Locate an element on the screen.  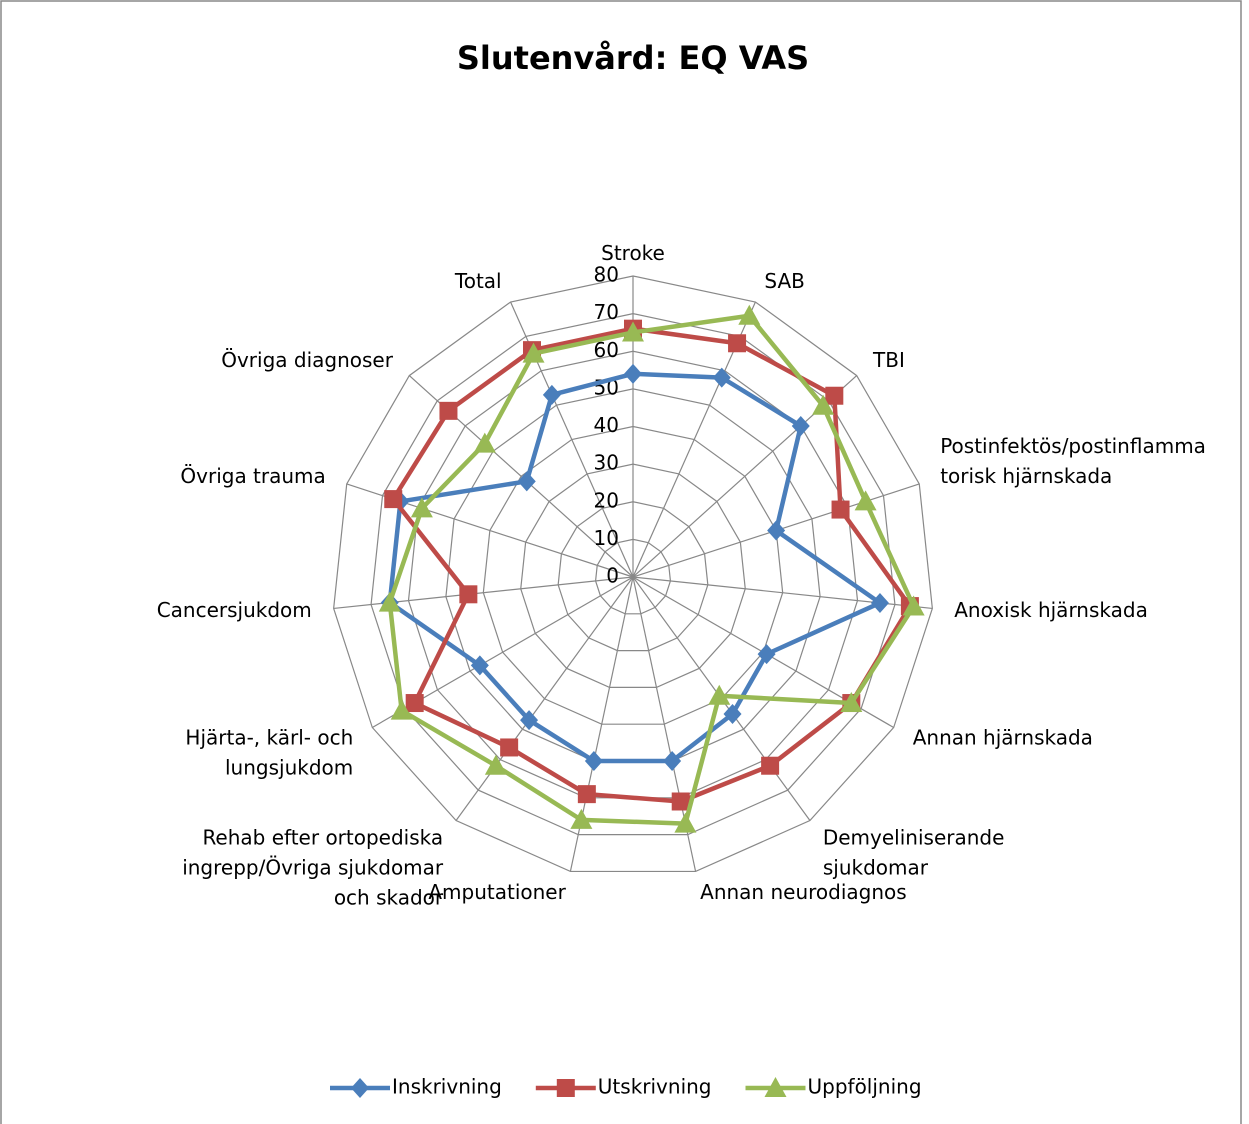
chart-title: Slutenvård: EQ VAS is located at coordinates (633, 58).